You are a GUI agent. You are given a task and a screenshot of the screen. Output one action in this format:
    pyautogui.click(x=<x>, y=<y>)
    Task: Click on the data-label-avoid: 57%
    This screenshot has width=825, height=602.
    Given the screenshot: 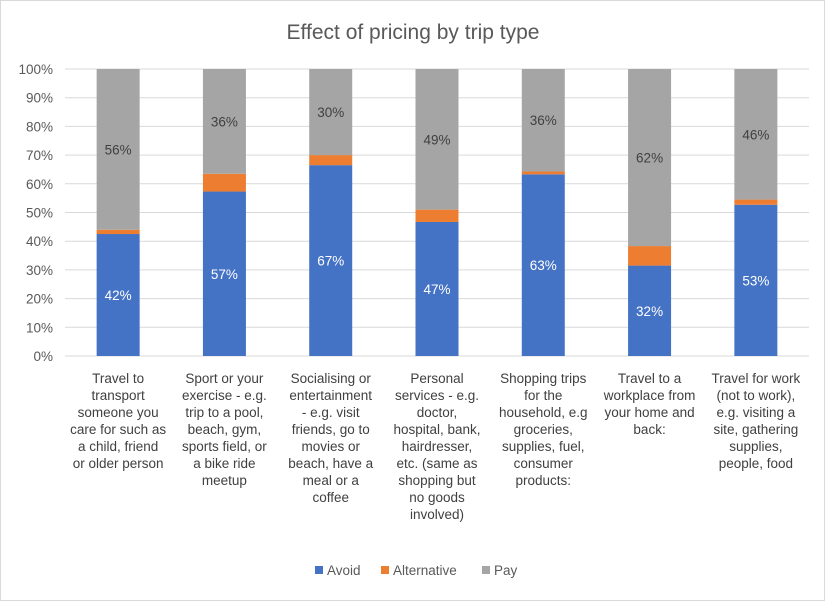 What is the action you would take?
    pyautogui.click(x=224, y=274)
    